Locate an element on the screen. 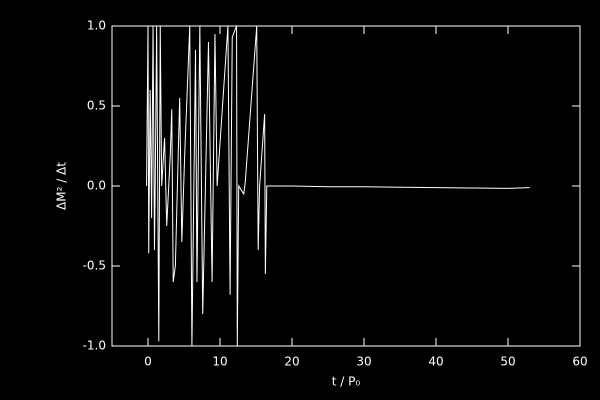  x-tick-label: 20 is located at coordinates (291, 362).